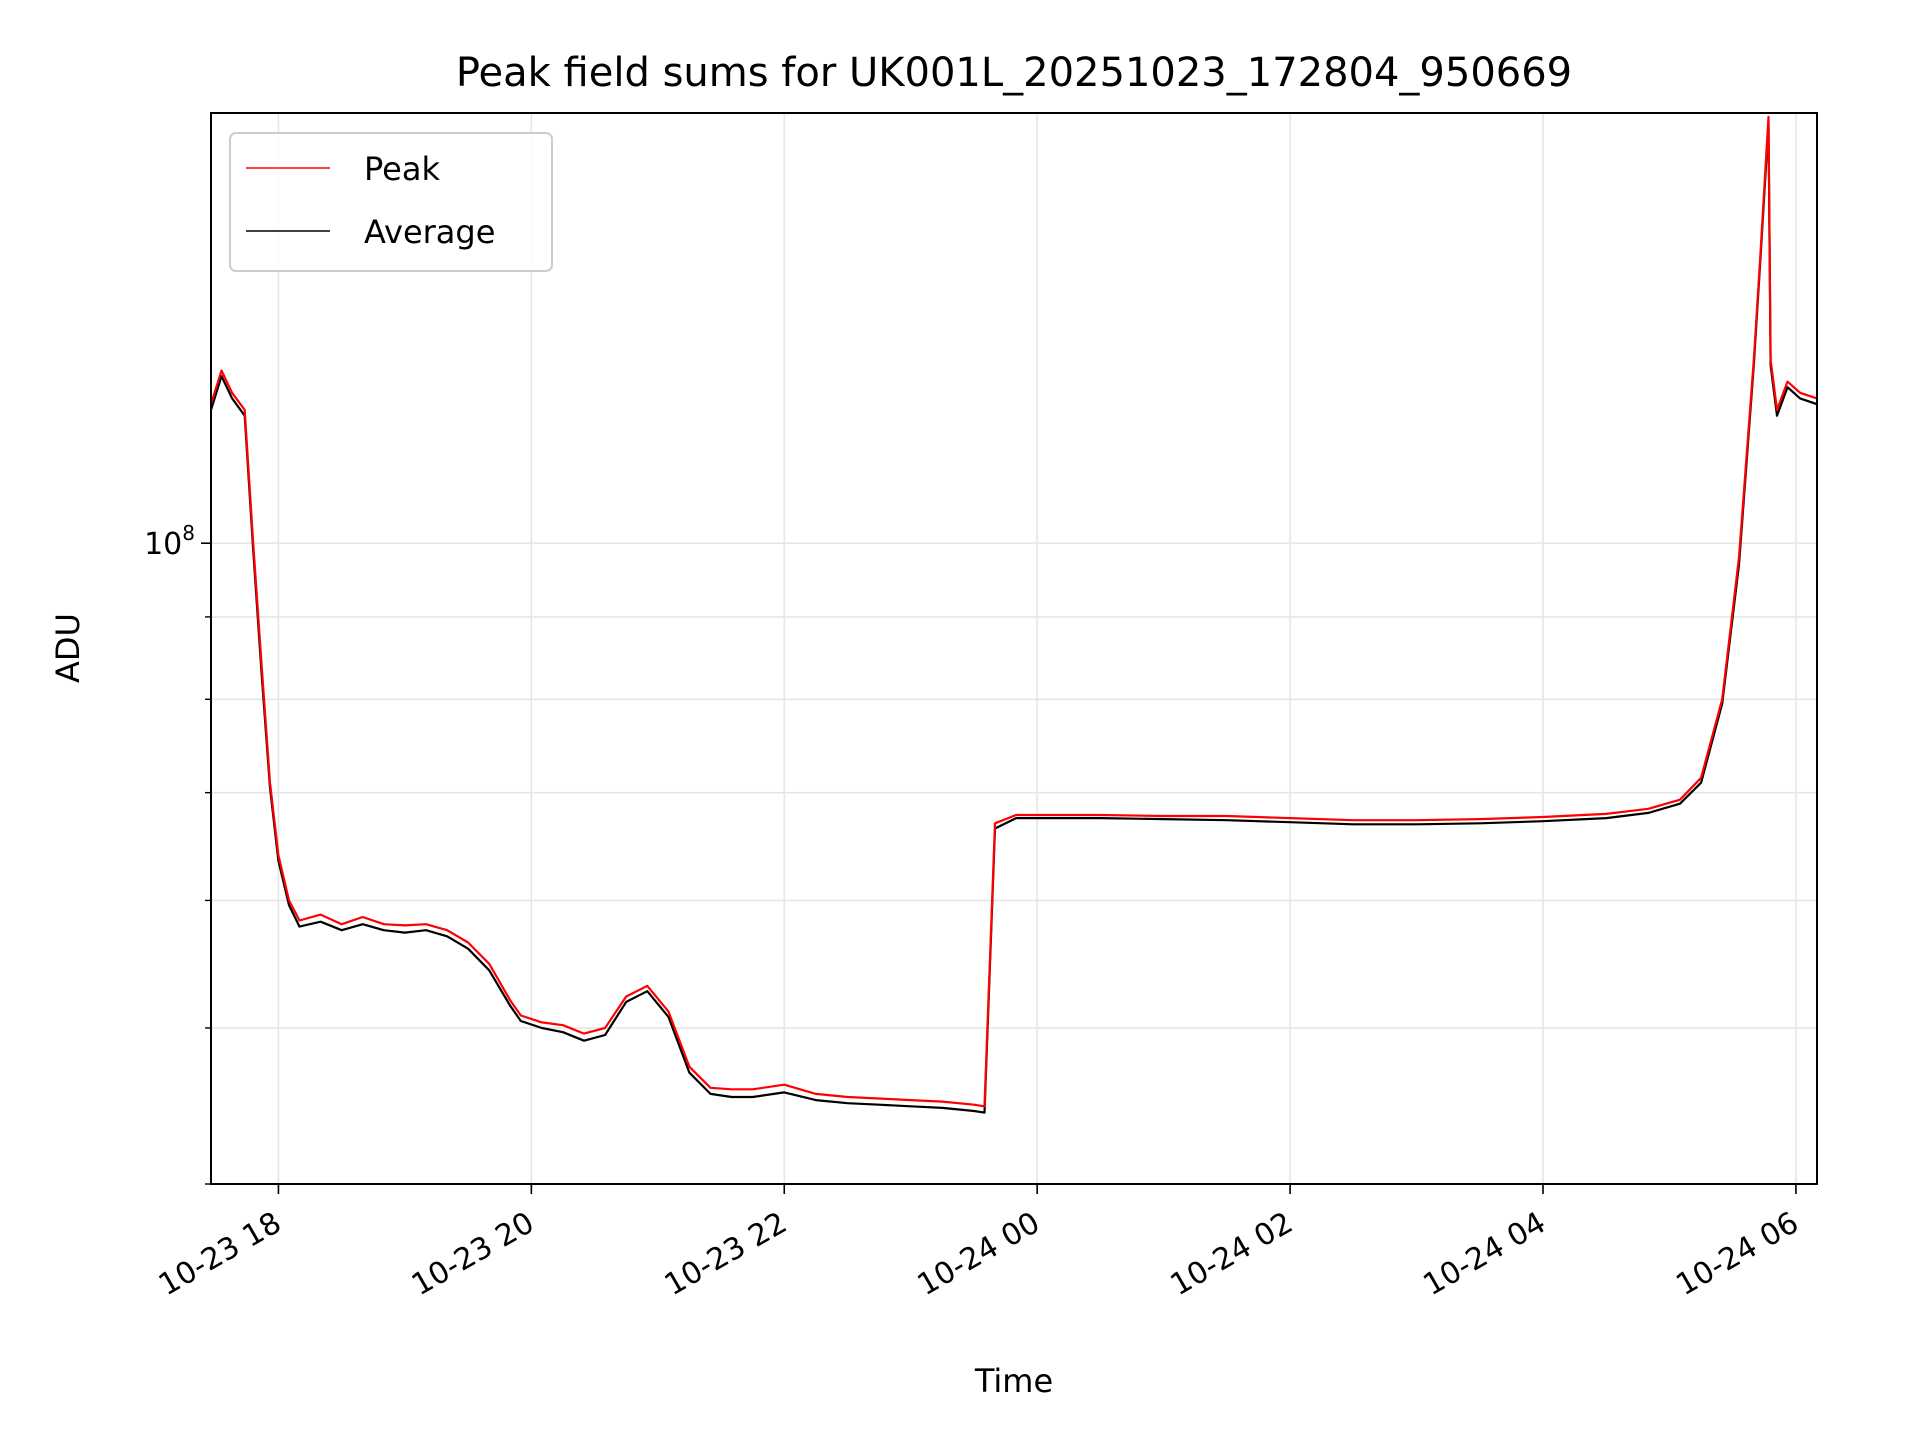  I want to click on legend-peak-label: Peak, so click(402, 169).